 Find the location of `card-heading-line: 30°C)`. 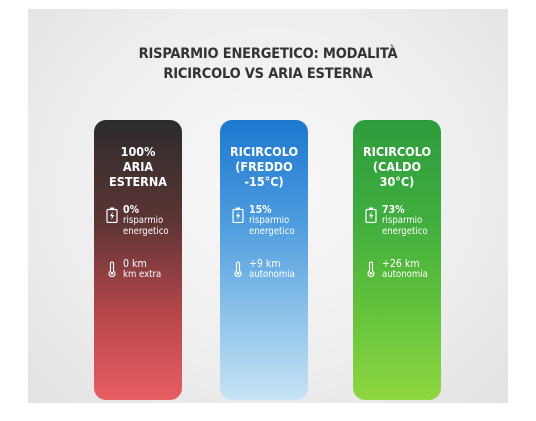

card-heading-line: 30°C) is located at coordinates (397, 181).